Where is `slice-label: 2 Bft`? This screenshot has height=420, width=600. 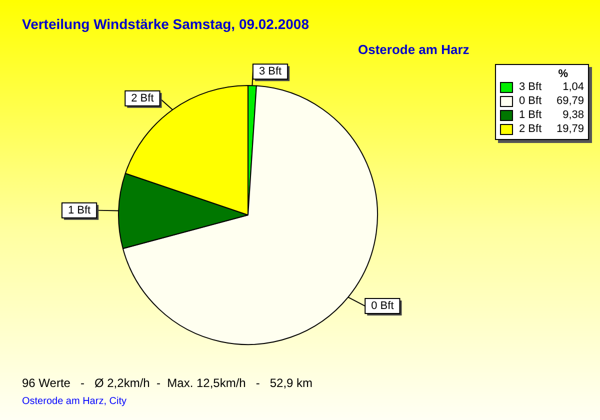 slice-label: 2 Bft is located at coordinates (142, 98).